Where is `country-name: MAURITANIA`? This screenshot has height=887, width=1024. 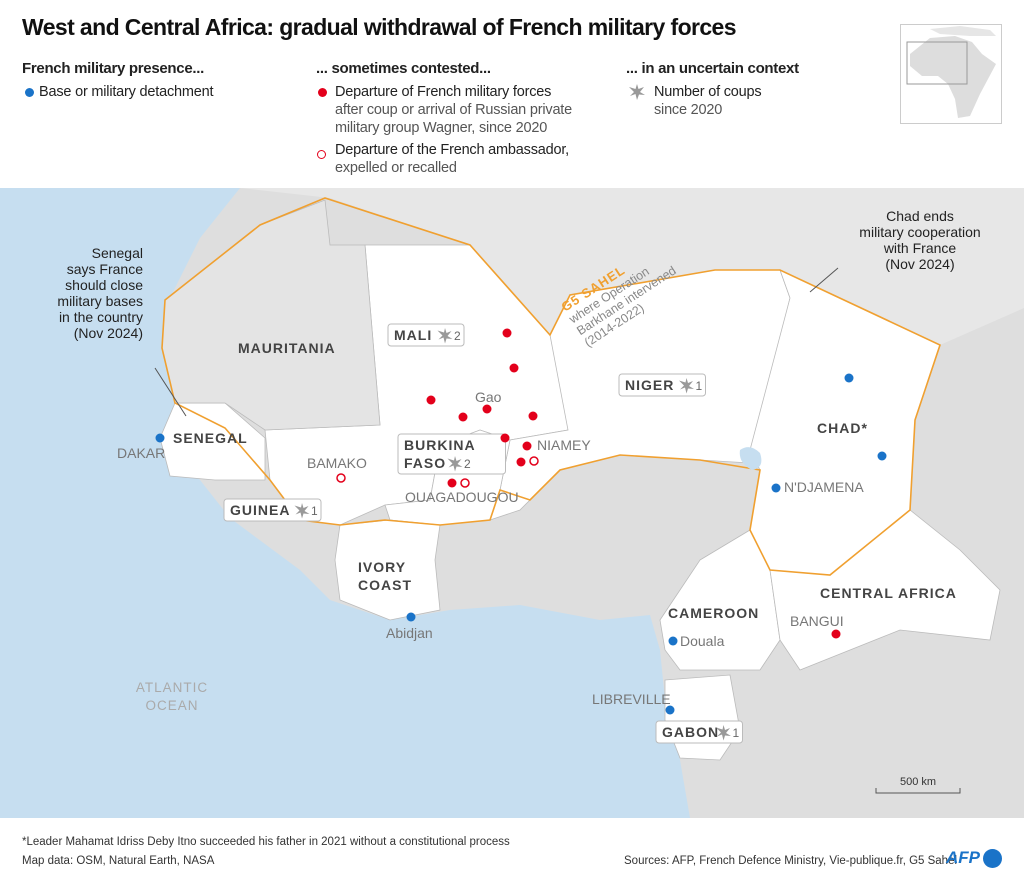
country-name: MAURITANIA is located at coordinates (287, 348).